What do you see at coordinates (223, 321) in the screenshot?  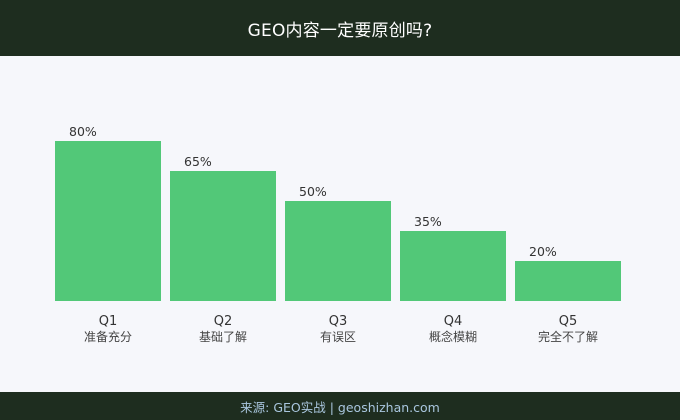 I see `category-label-q2: Q2` at bounding box center [223, 321].